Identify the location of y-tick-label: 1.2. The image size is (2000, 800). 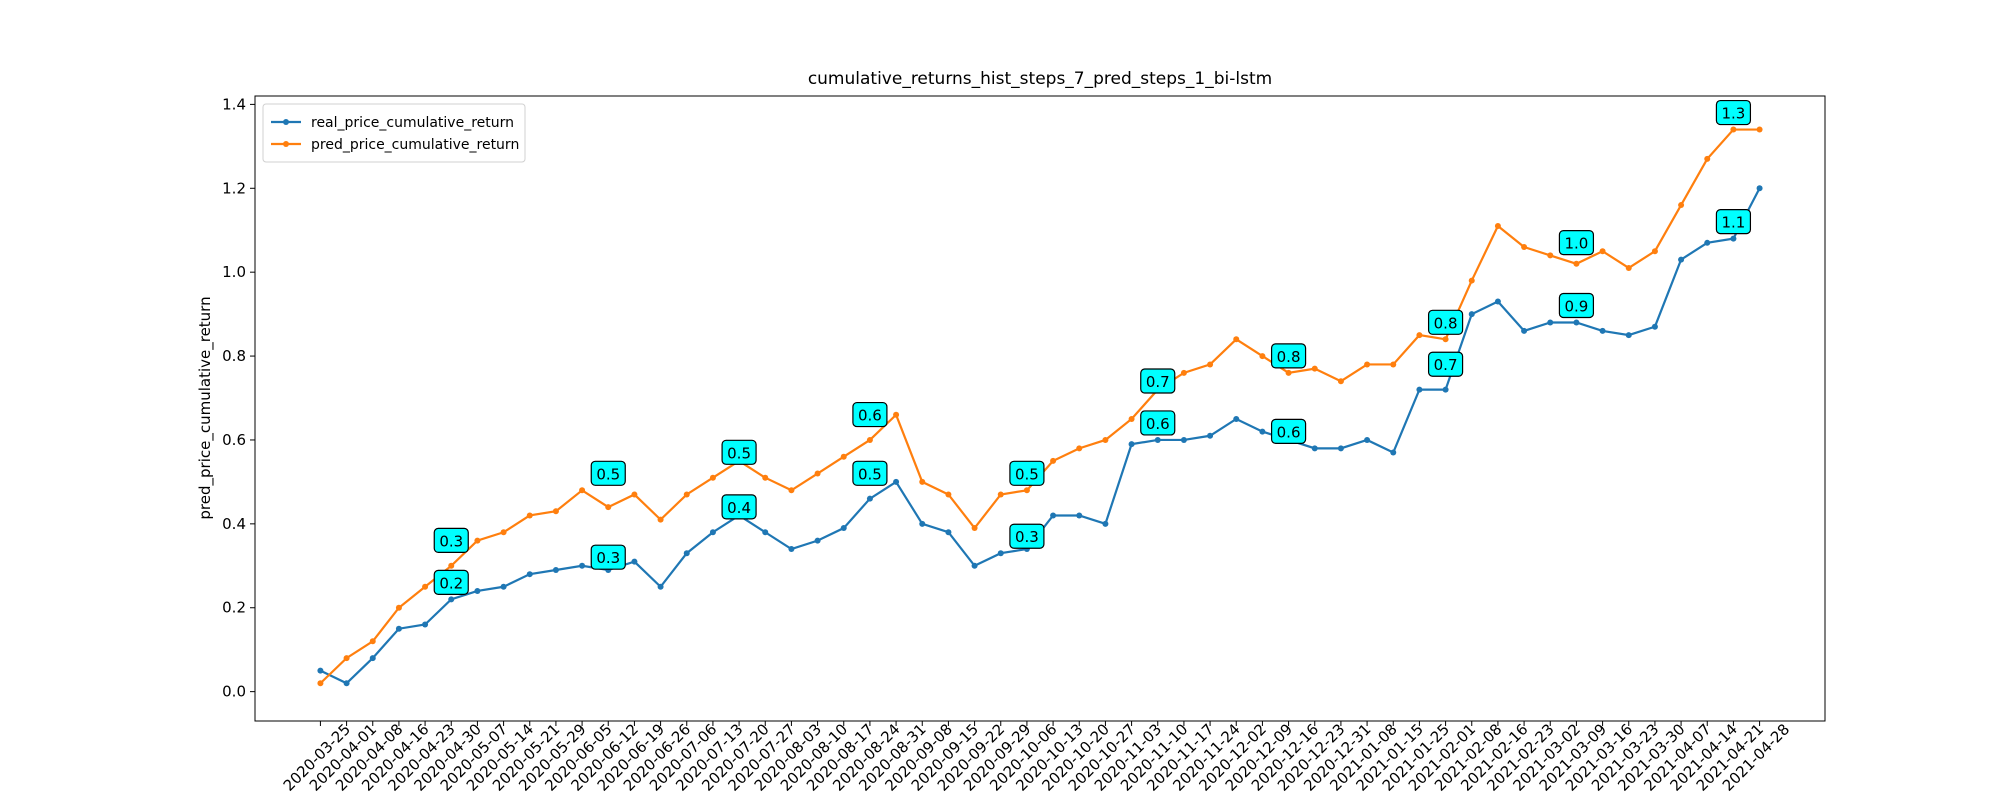
(234, 188).